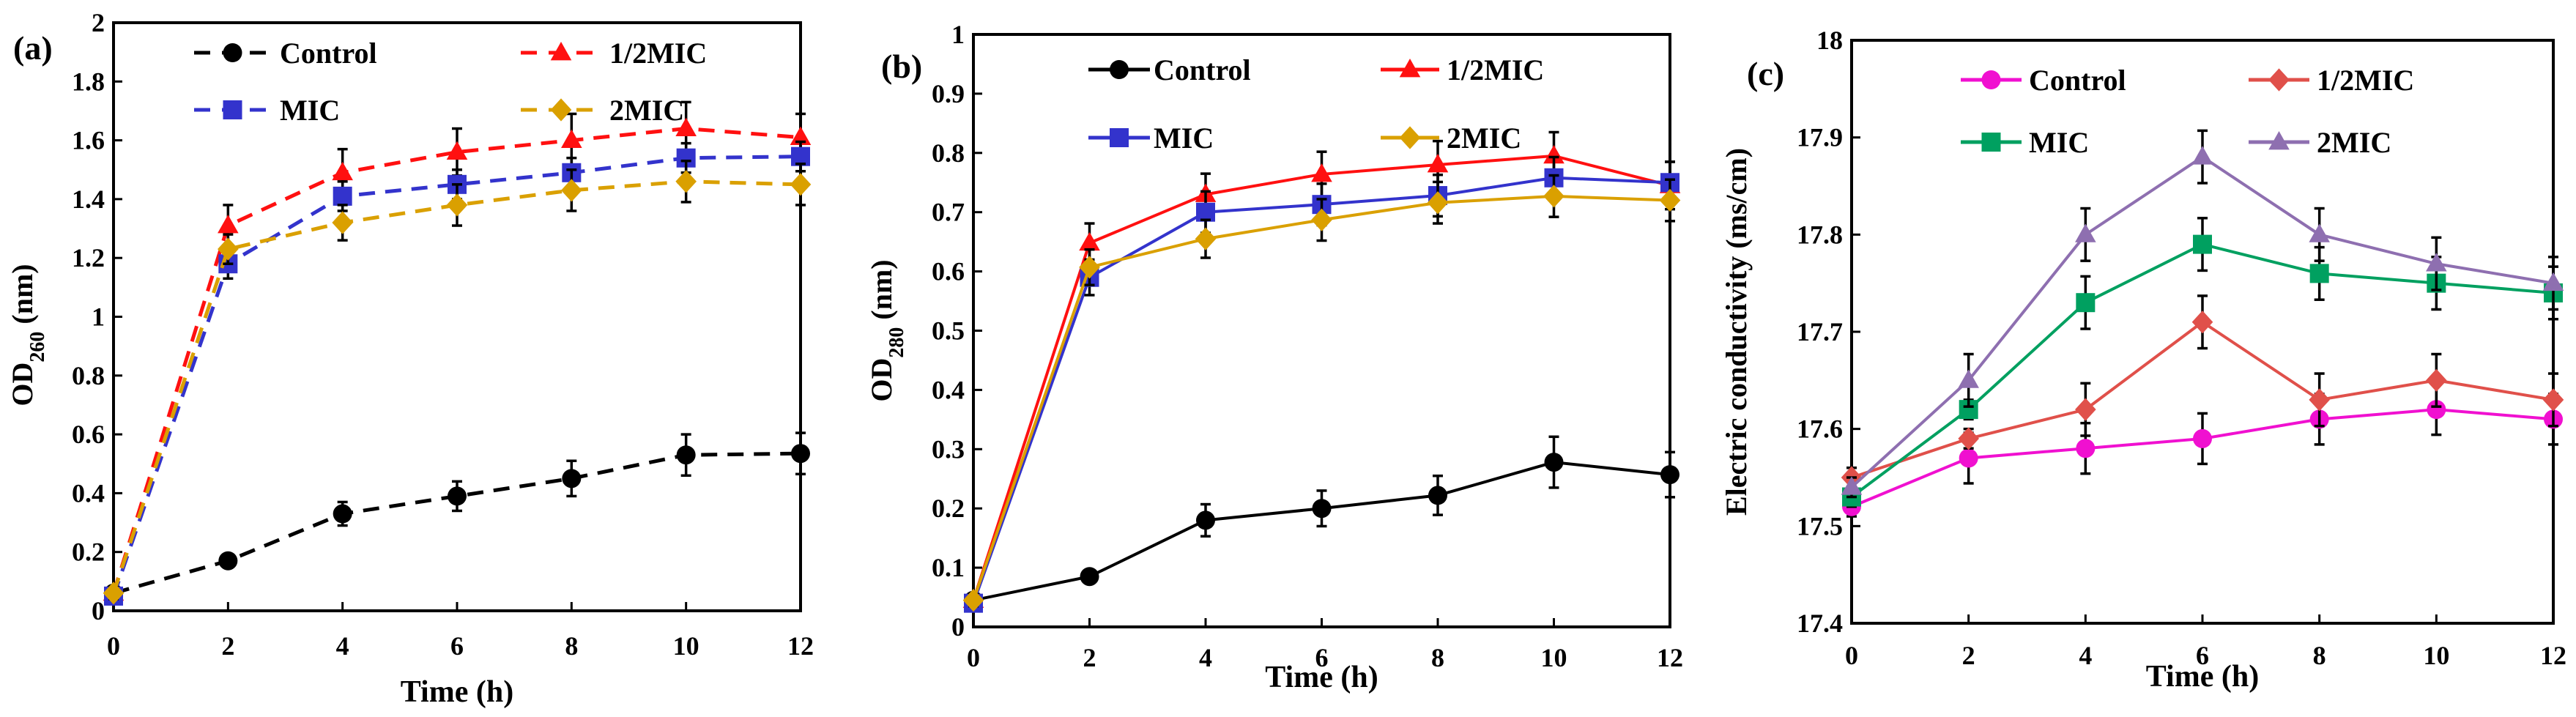 The width and height of the screenshot is (2576, 717). I want to click on series-2mic, so click(2202, 314).